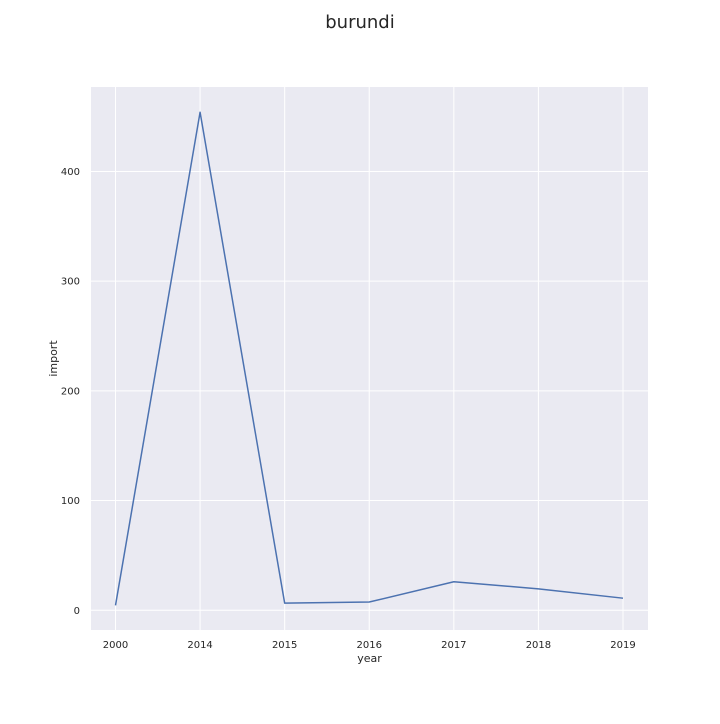  What do you see at coordinates (359, 22) in the screenshot?
I see `chart-title: burundi` at bounding box center [359, 22].